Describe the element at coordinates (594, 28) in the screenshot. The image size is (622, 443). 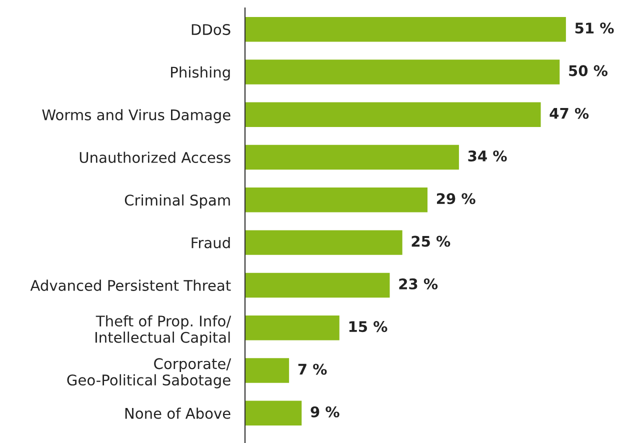
I see `data-label: 51 %` at that location.